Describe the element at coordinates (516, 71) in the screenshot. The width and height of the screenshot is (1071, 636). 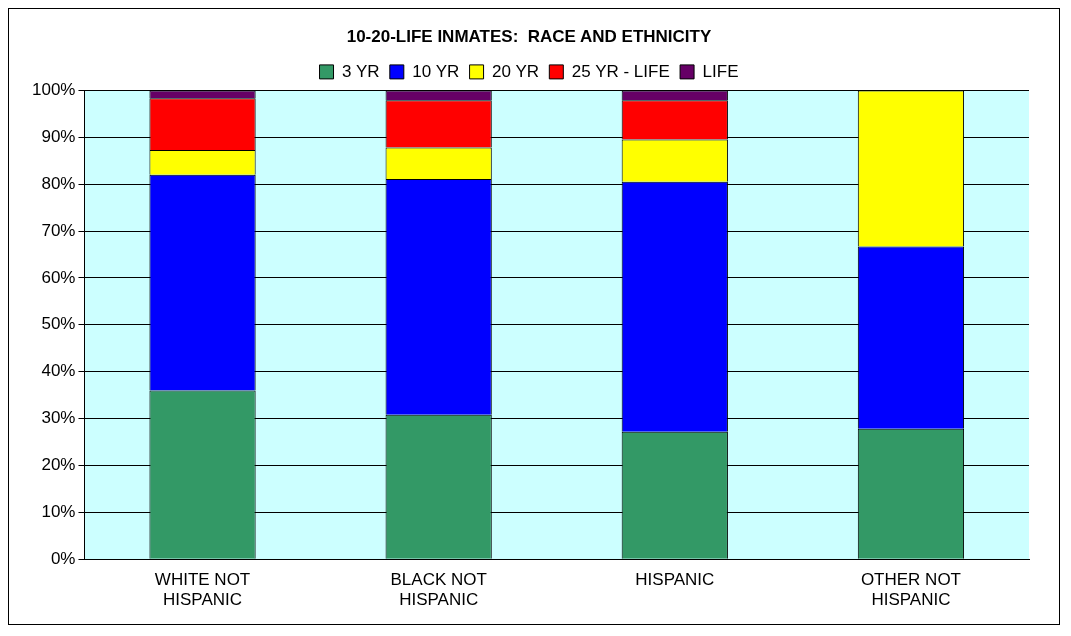
I see `legend-label: 20 YR` at that location.